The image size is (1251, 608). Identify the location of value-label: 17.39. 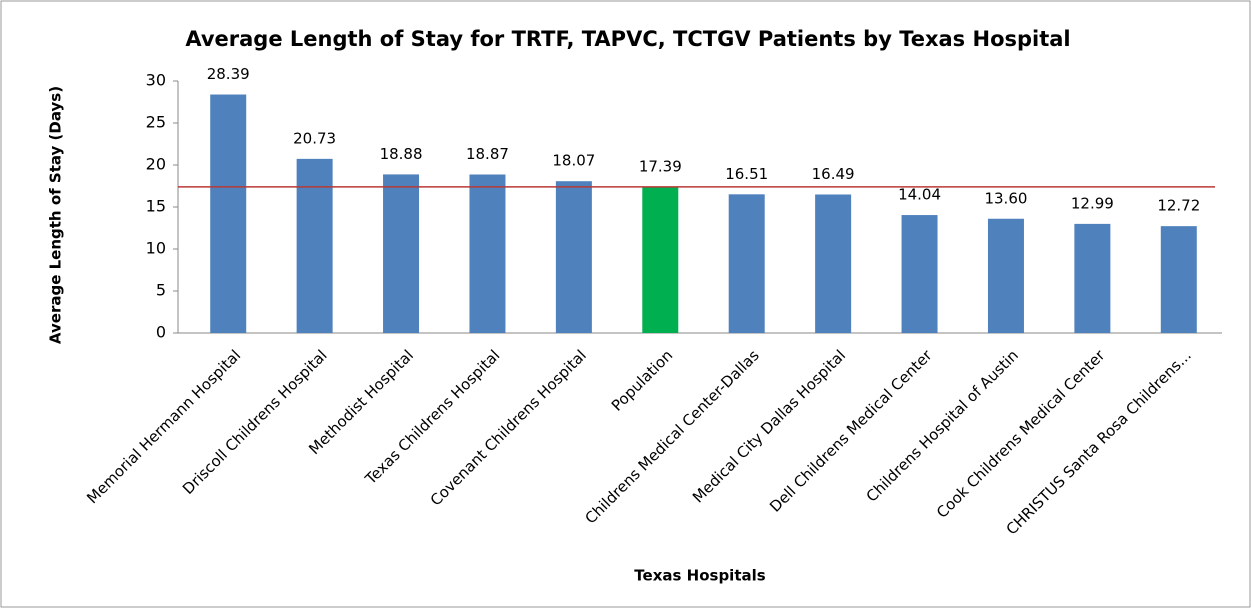
(660, 166).